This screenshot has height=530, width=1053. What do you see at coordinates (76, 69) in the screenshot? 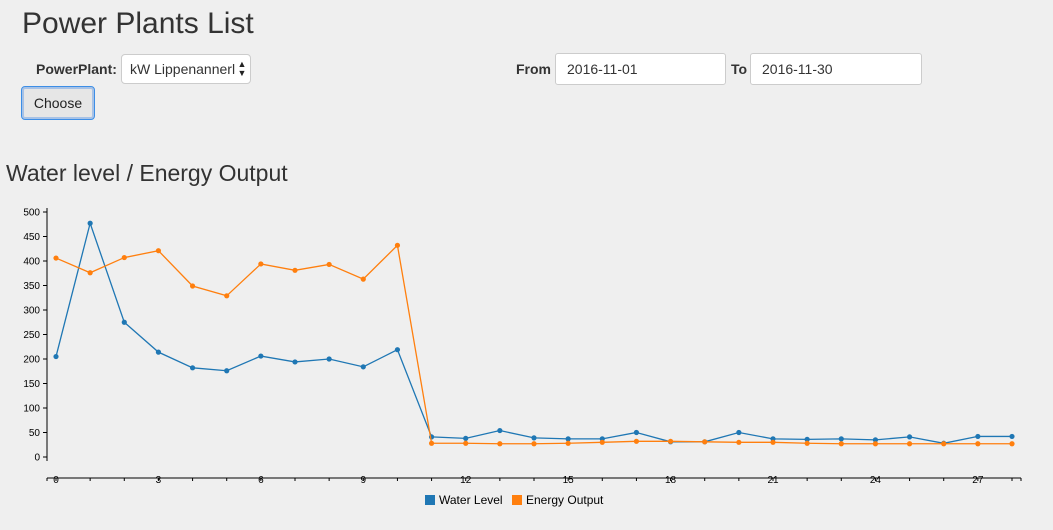
I see `powerplant-label: PowerPlant:` at bounding box center [76, 69].